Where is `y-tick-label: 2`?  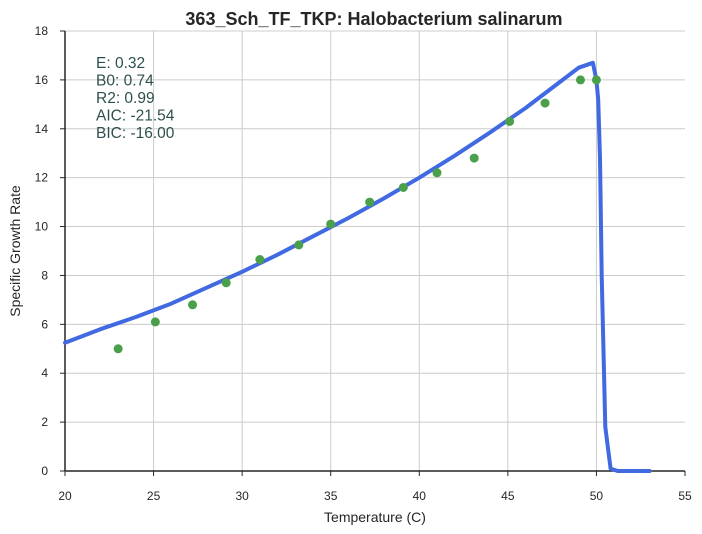
y-tick-label: 2 is located at coordinates (44, 422).